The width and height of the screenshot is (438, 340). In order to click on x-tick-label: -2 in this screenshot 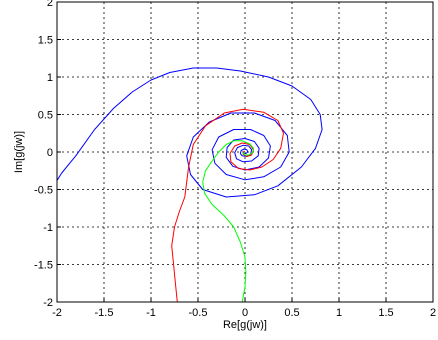, I will do `click(57, 313)`.